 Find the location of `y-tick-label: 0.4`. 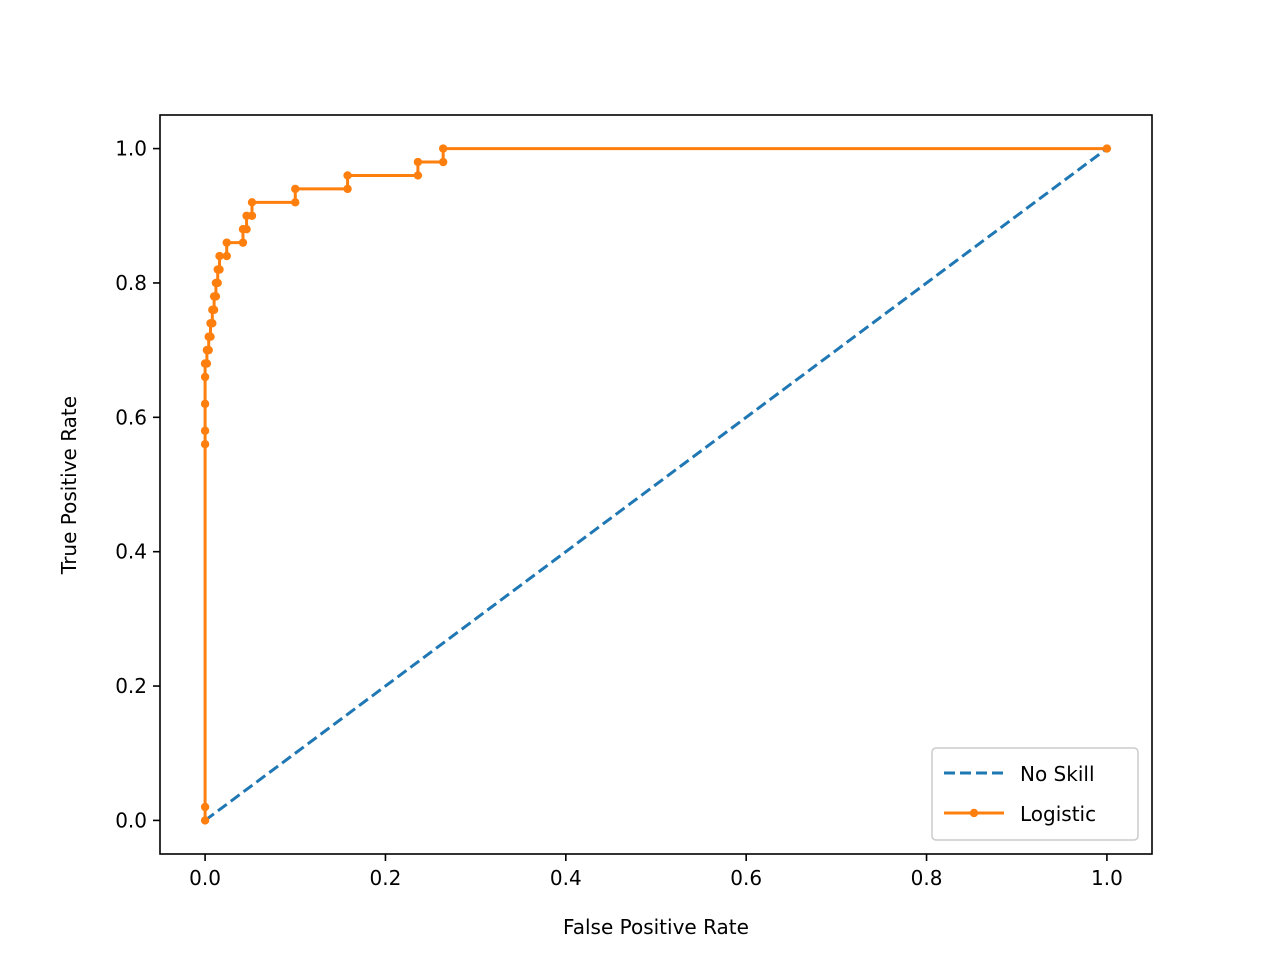

y-tick-label: 0.4 is located at coordinates (131, 552).